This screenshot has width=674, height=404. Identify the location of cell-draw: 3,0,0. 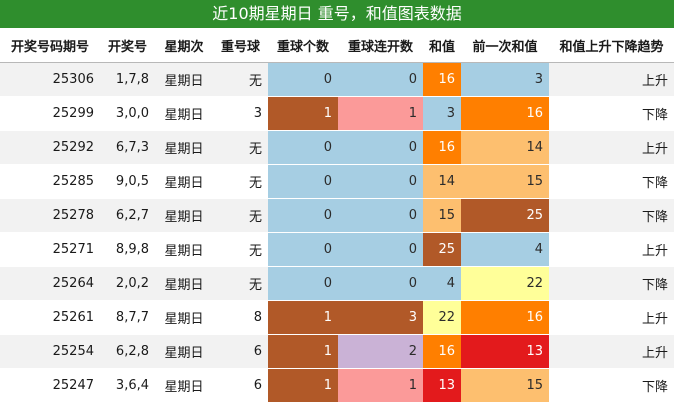
(127, 113).